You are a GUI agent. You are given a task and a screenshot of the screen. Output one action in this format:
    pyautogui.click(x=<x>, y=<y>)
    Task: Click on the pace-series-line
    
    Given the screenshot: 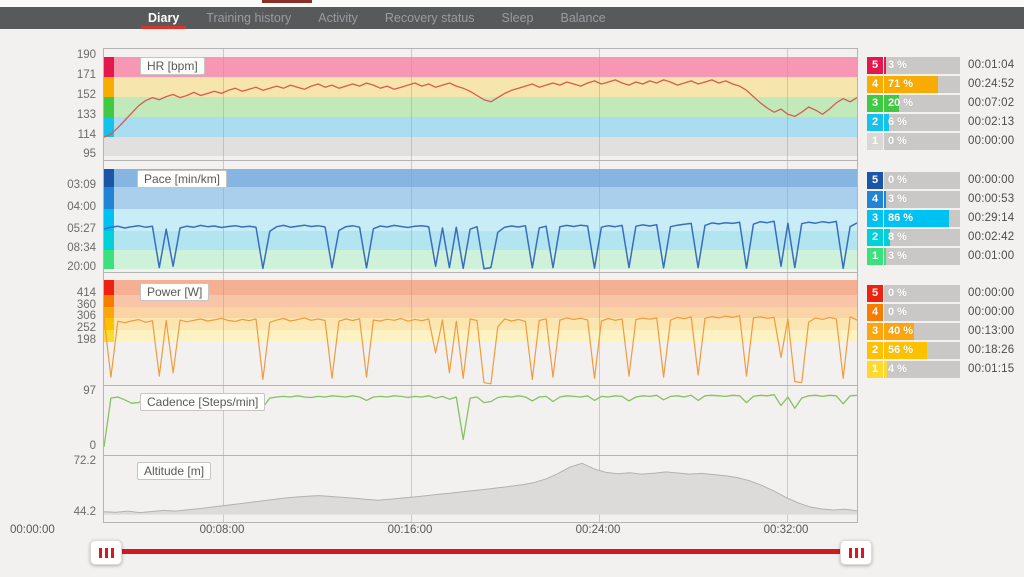 What is the action you would take?
    pyautogui.click(x=480, y=245)
    